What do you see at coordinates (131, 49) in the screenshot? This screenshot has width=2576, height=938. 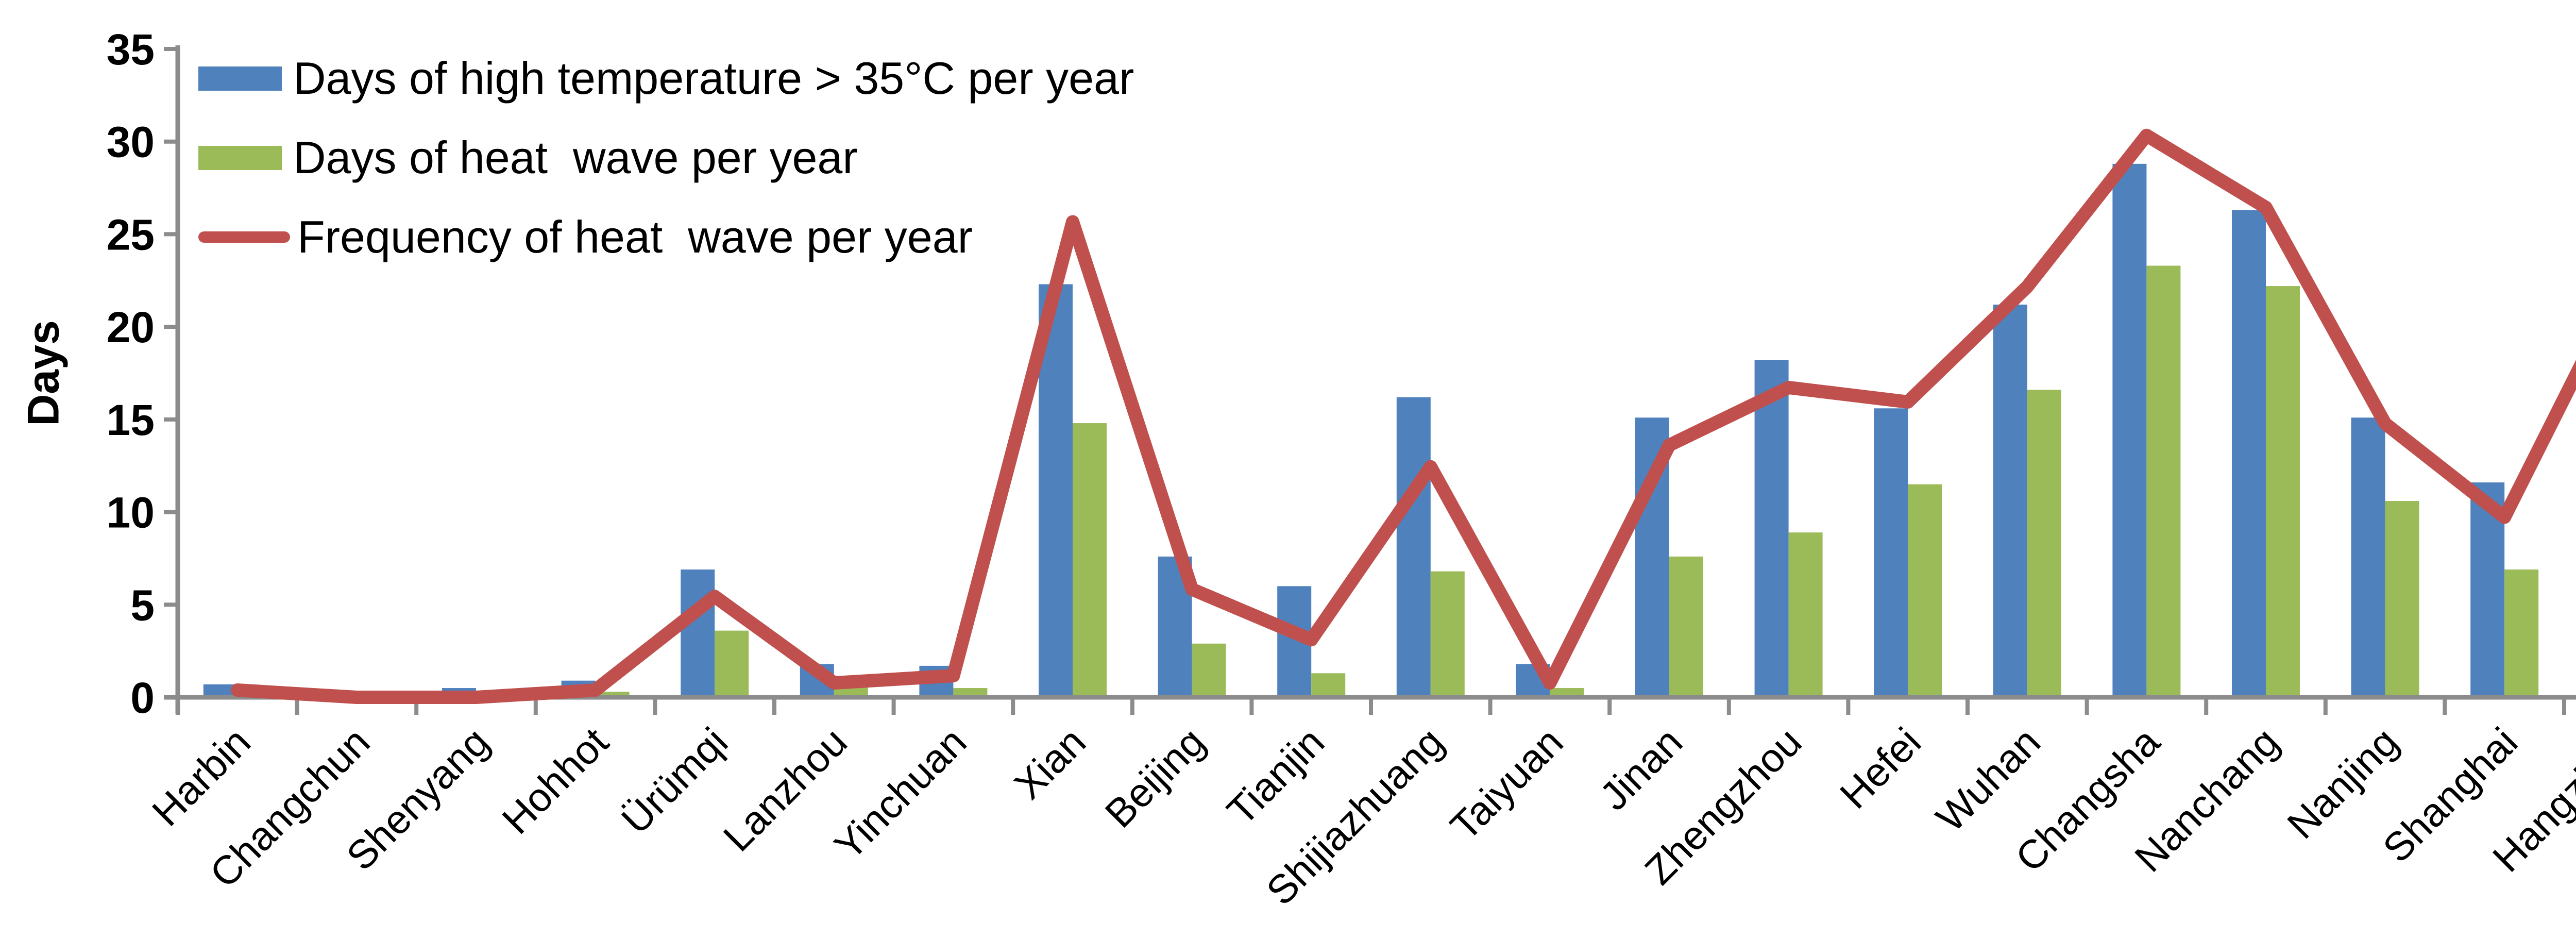 I see `y-left-tick-label: 35` at bounding box center [131, 49].